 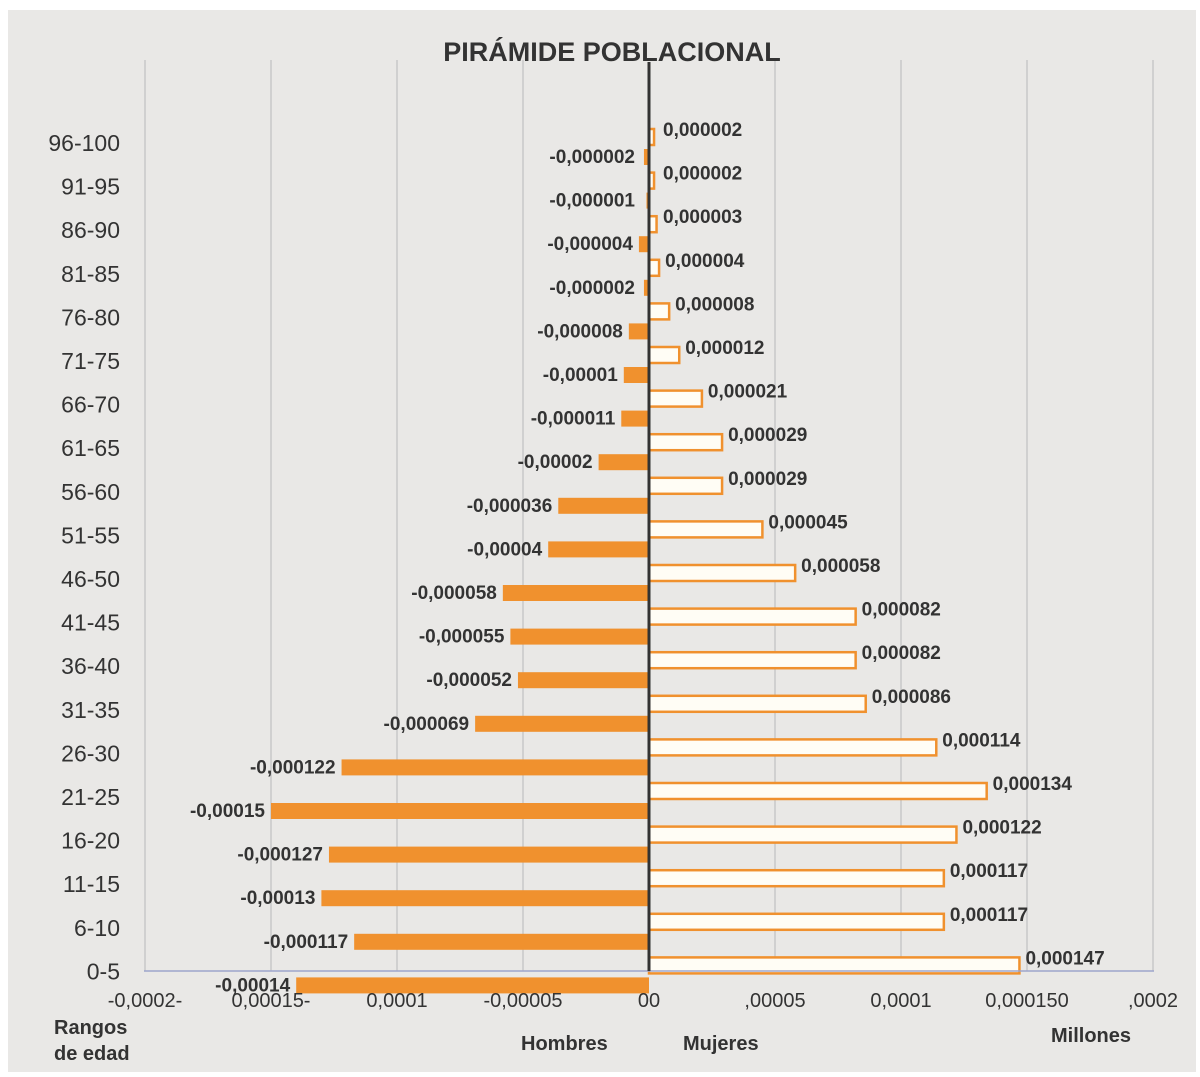 What do you see at coordinates (293, 767) in the screenshot?
I see `data-label-hombres: -0,000122` at bounding box center [293, 767].